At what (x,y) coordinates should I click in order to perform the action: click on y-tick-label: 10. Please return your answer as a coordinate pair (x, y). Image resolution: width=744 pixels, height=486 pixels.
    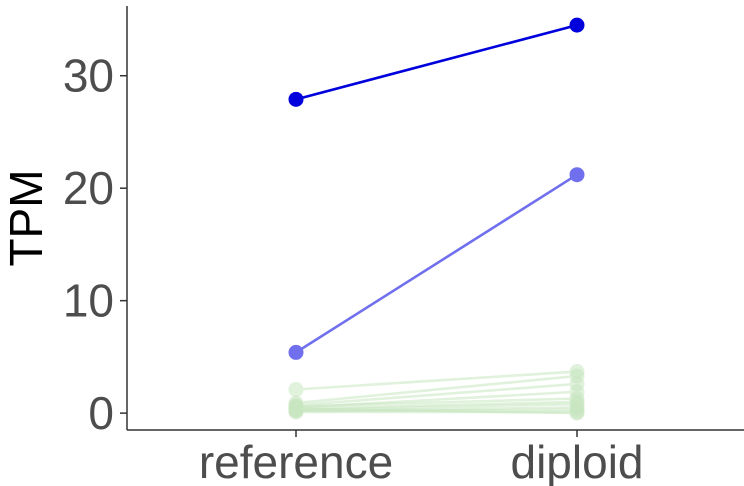
    Looking at the image, I should click on (88, 301).